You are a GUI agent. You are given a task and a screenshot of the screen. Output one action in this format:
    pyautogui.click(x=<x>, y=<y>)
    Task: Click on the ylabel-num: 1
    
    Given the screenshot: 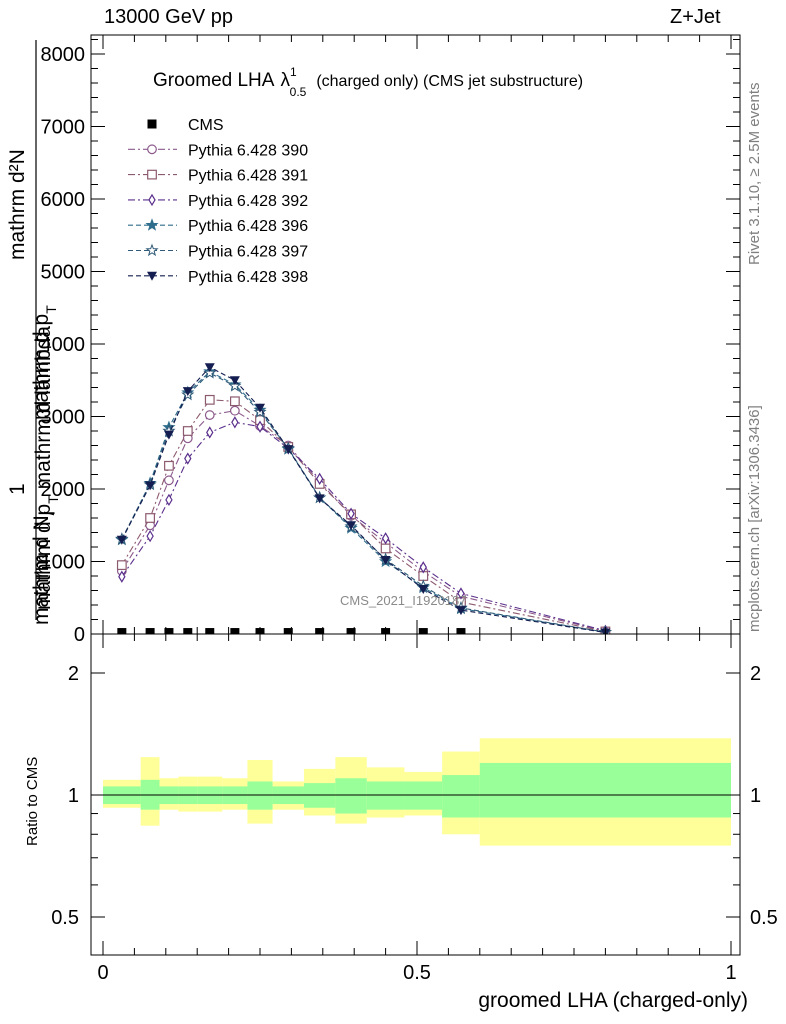 What is the action you would take?
    pyautogui.click(x=17, y=489)
    